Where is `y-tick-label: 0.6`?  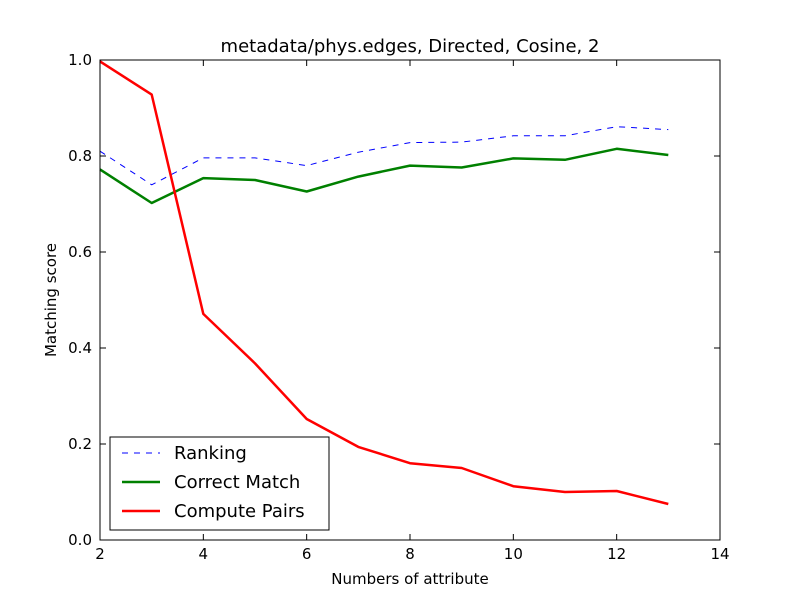
y-tick-label: 0.6 is located at coordinates (80, 252).